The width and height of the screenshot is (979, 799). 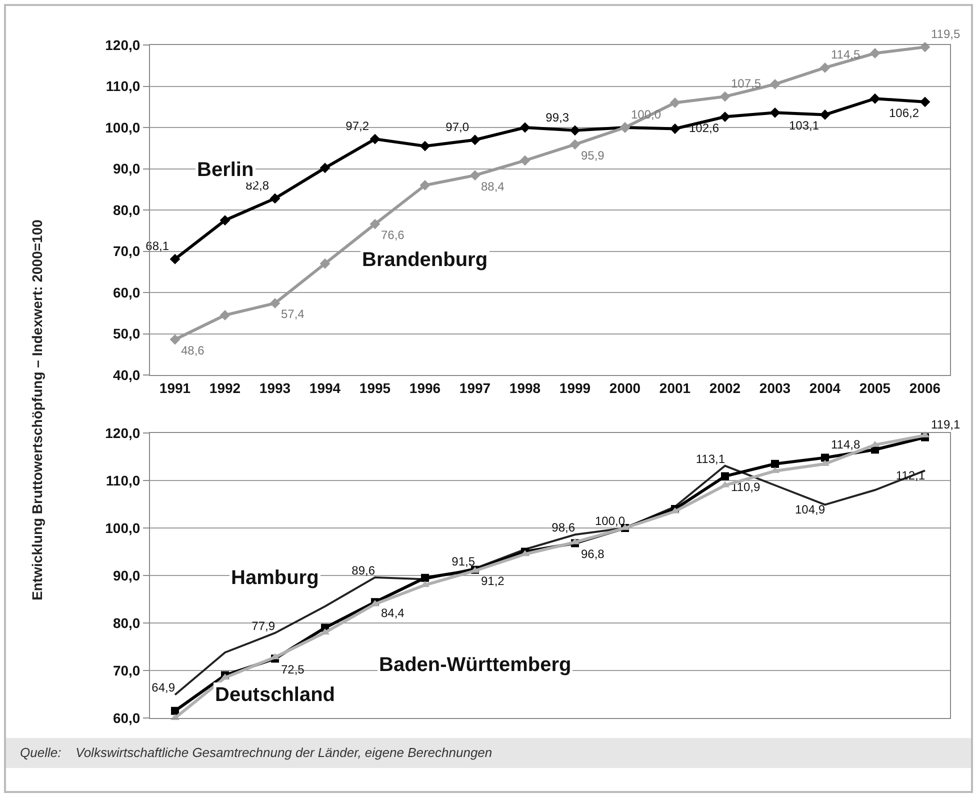 What do you see at coordinates (164, 687) in the screenshot?
I see `data-label: 64,9` at bounding box center [164, 687].